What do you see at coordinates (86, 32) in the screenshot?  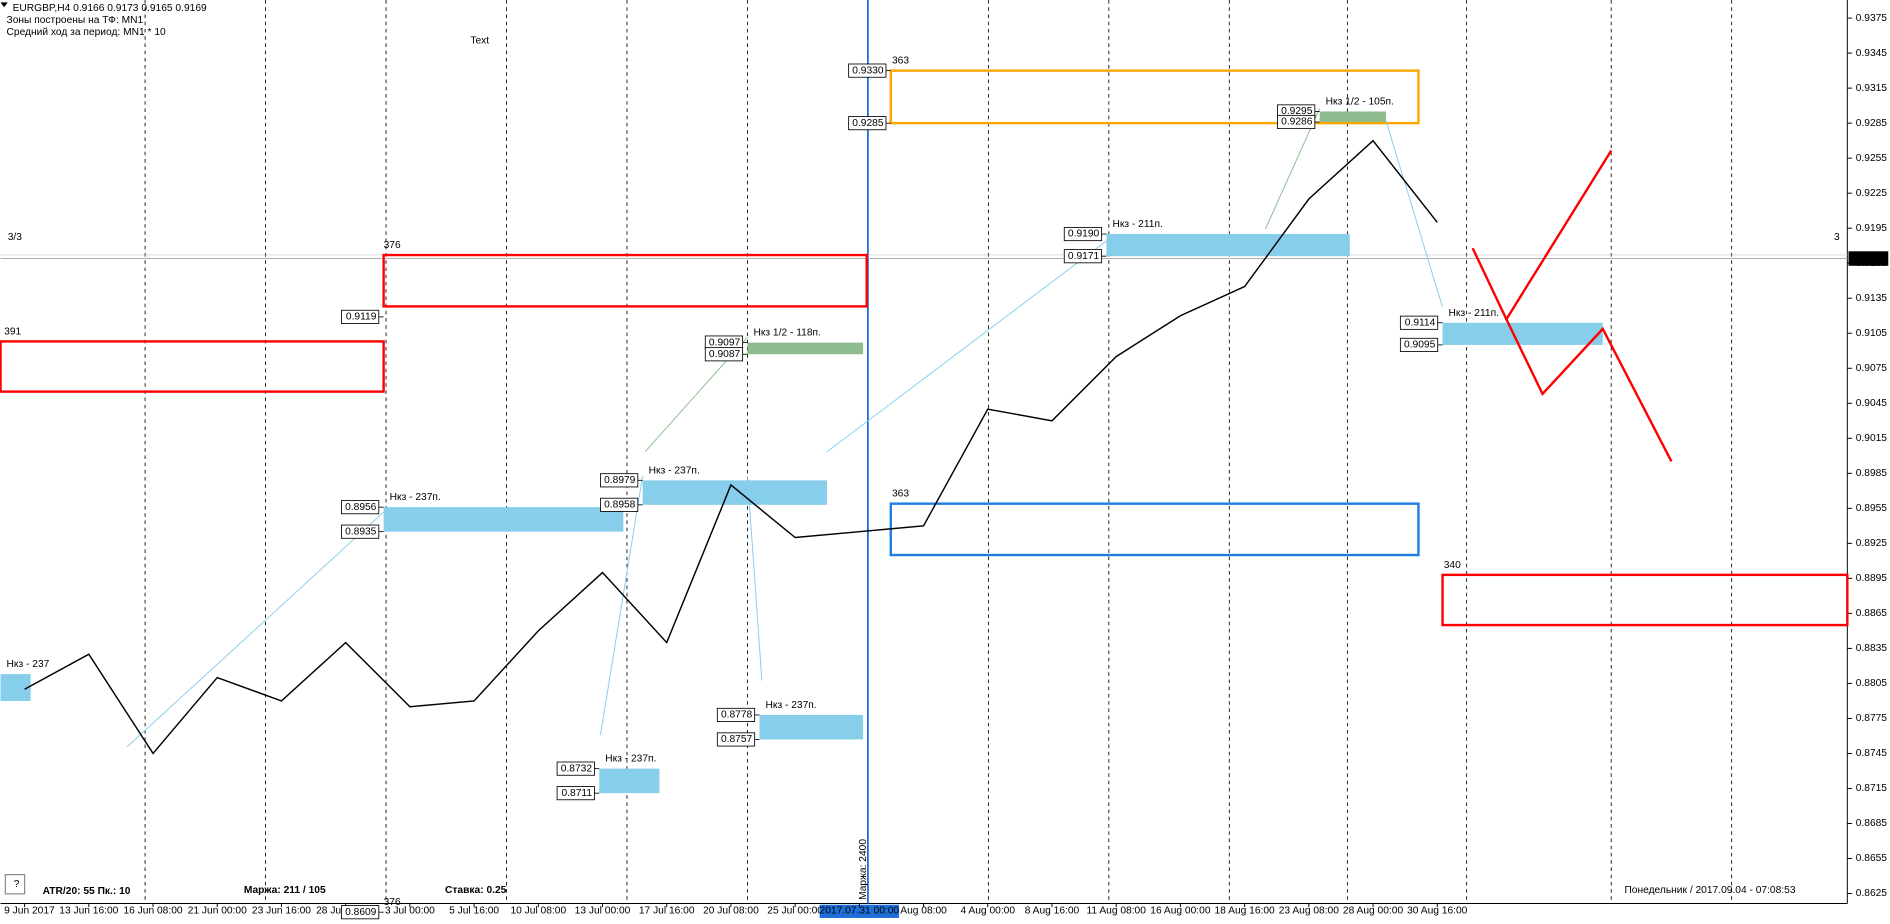 I see `annotation: Средний ход за период: MN1 * 10` at bounding box center [86, 32].